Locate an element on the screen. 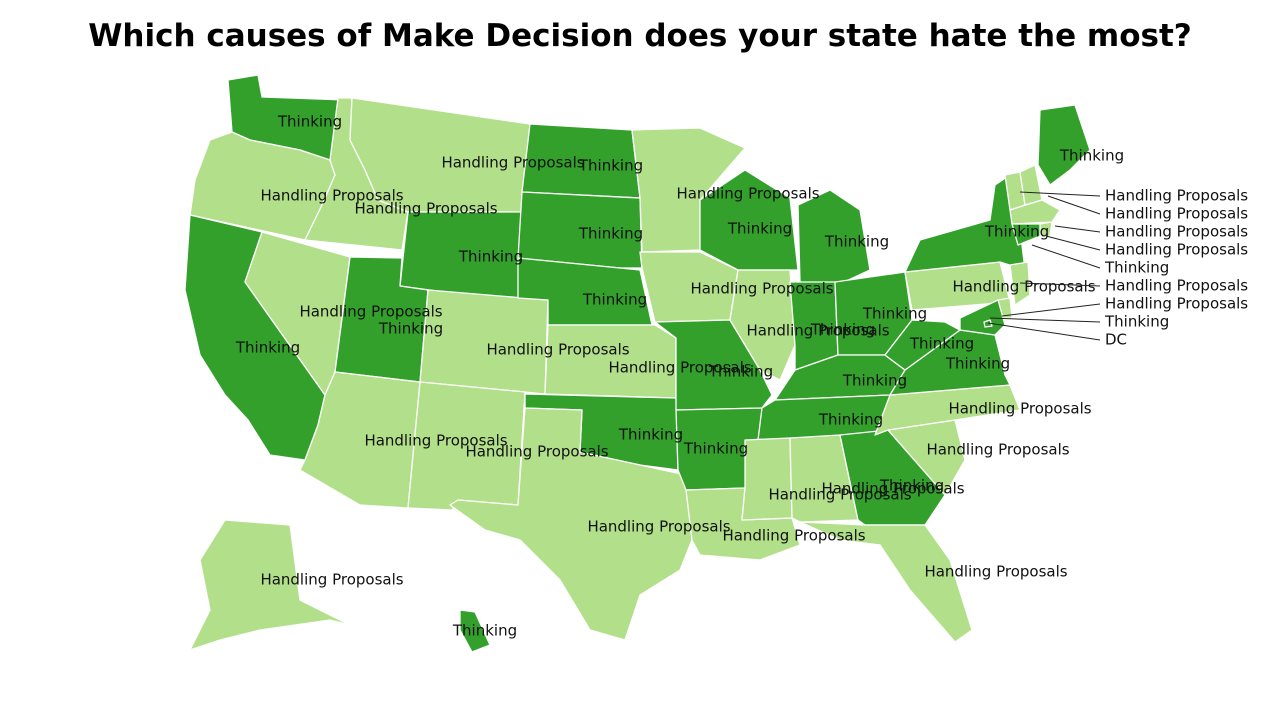 The image size is (1280, 720). state-label-wy: Thinking is located at coordinates (490, 257).